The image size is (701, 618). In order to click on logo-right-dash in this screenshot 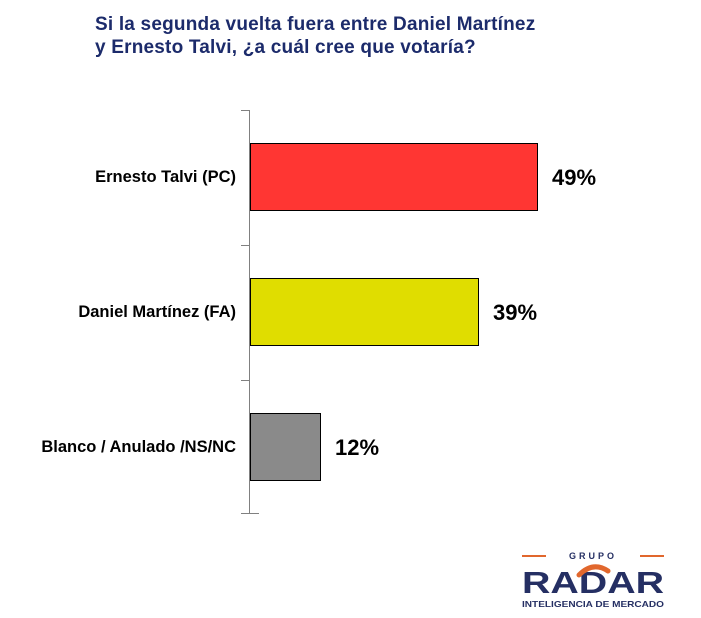, I will do `click(651, 556)`.